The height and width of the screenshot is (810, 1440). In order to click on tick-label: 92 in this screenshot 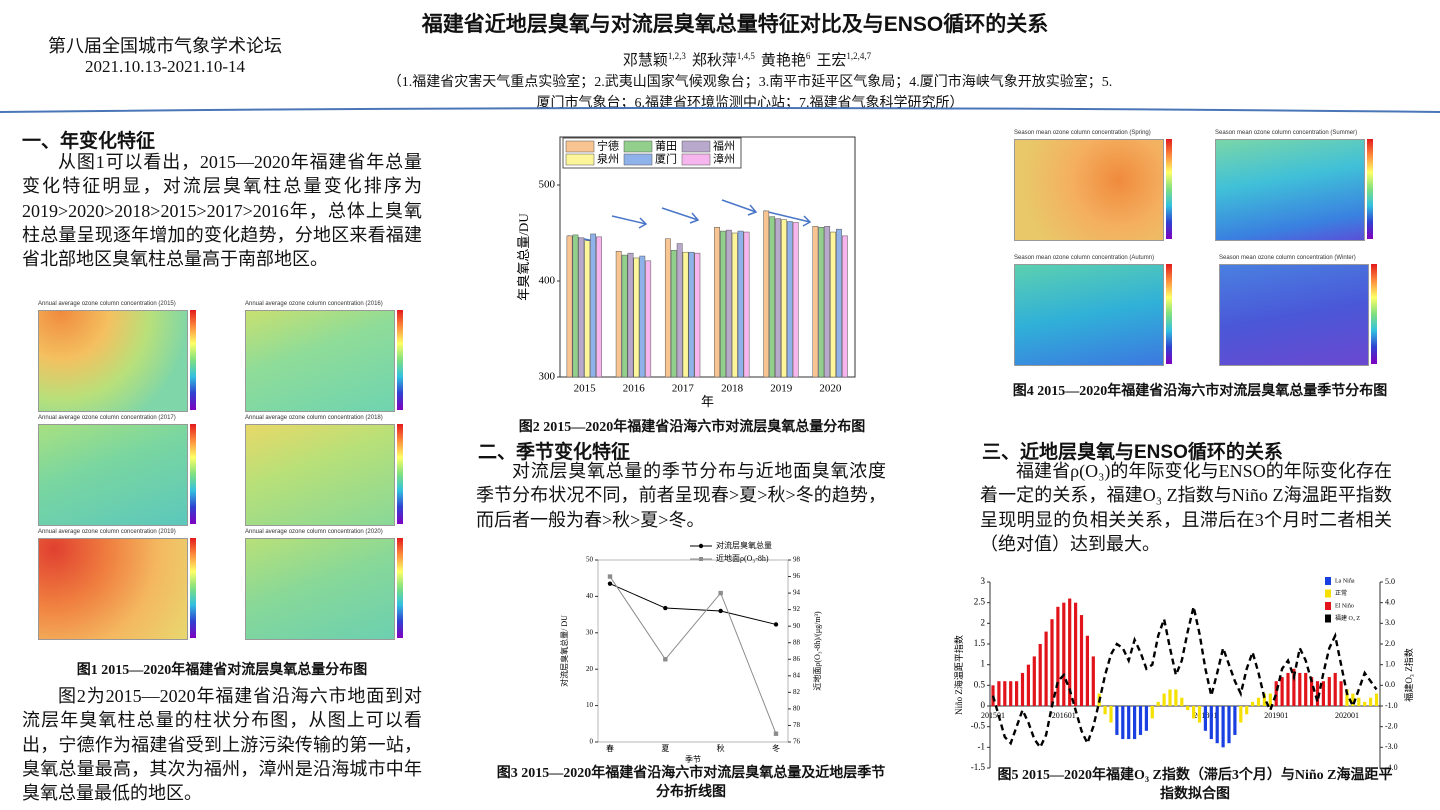, I will do `click(797, 609)`.